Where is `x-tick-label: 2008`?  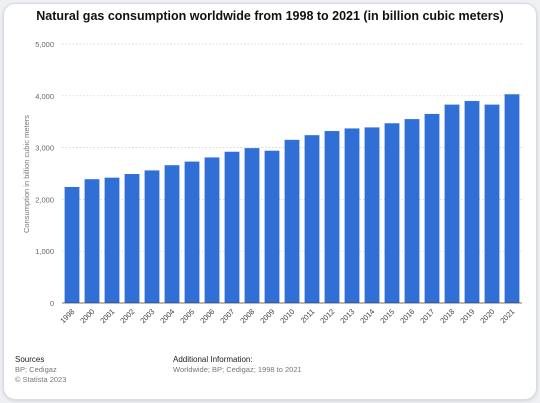
x-tick-label: 2008 is located at coordinates (247, 316).